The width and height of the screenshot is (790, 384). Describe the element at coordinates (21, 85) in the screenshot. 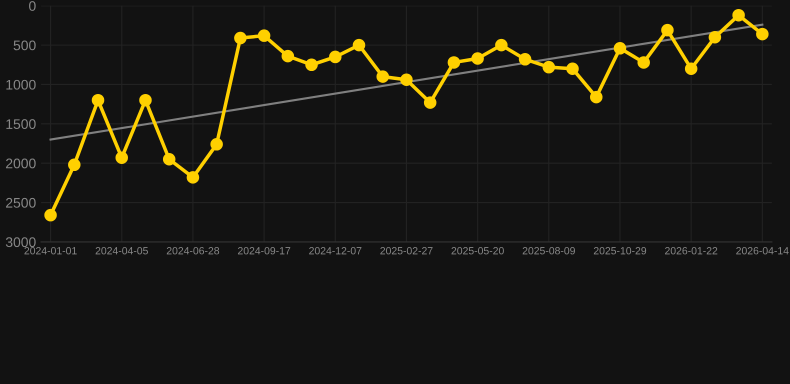

I see `y-tick-label: 1000` at that location.